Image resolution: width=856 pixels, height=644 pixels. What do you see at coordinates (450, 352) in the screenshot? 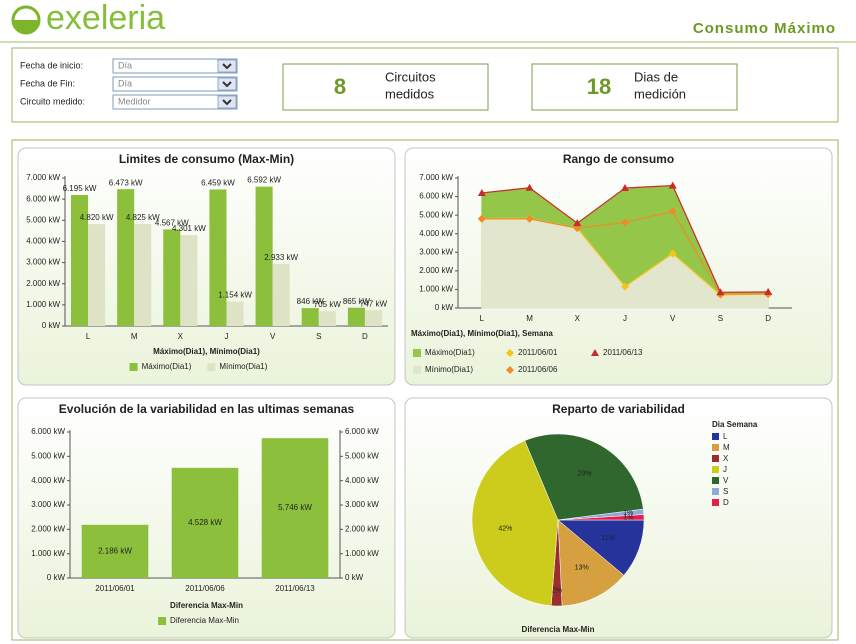
I see `legend-label: Máximo(Dia1)` at bounding box center [450, 352].